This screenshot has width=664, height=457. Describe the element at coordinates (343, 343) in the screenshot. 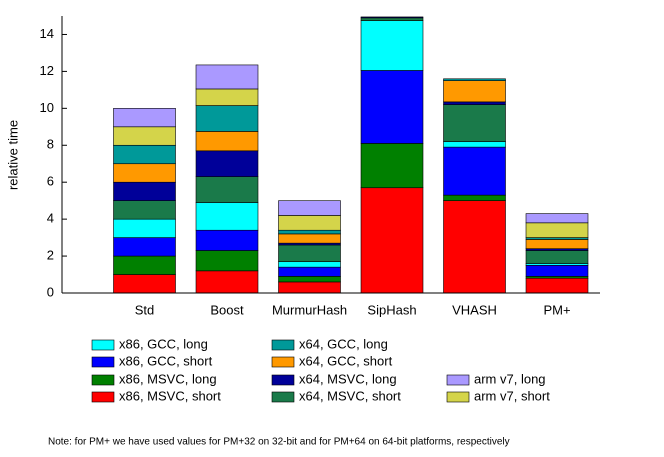

I see `legend-label: x64, GCC, long` at that location.